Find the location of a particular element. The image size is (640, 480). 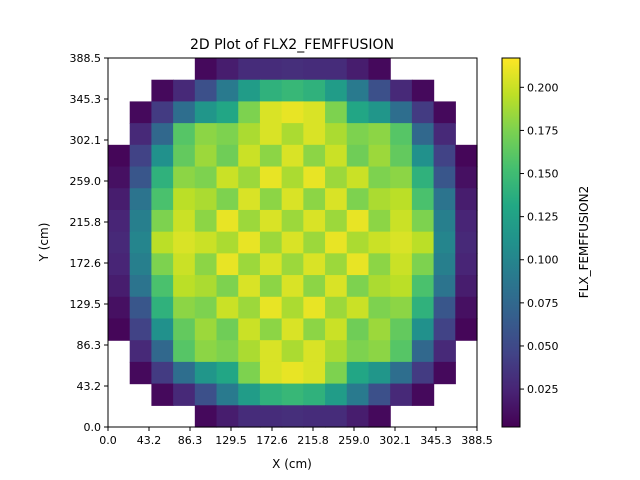

x-tick-label: 129.5 is located at coordinates (231, 440).